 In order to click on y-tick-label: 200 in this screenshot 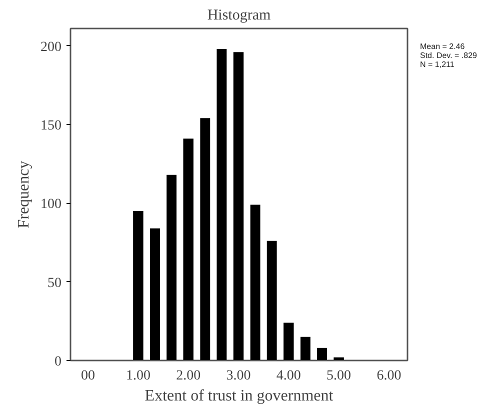, I will do `click(51, 47)`.